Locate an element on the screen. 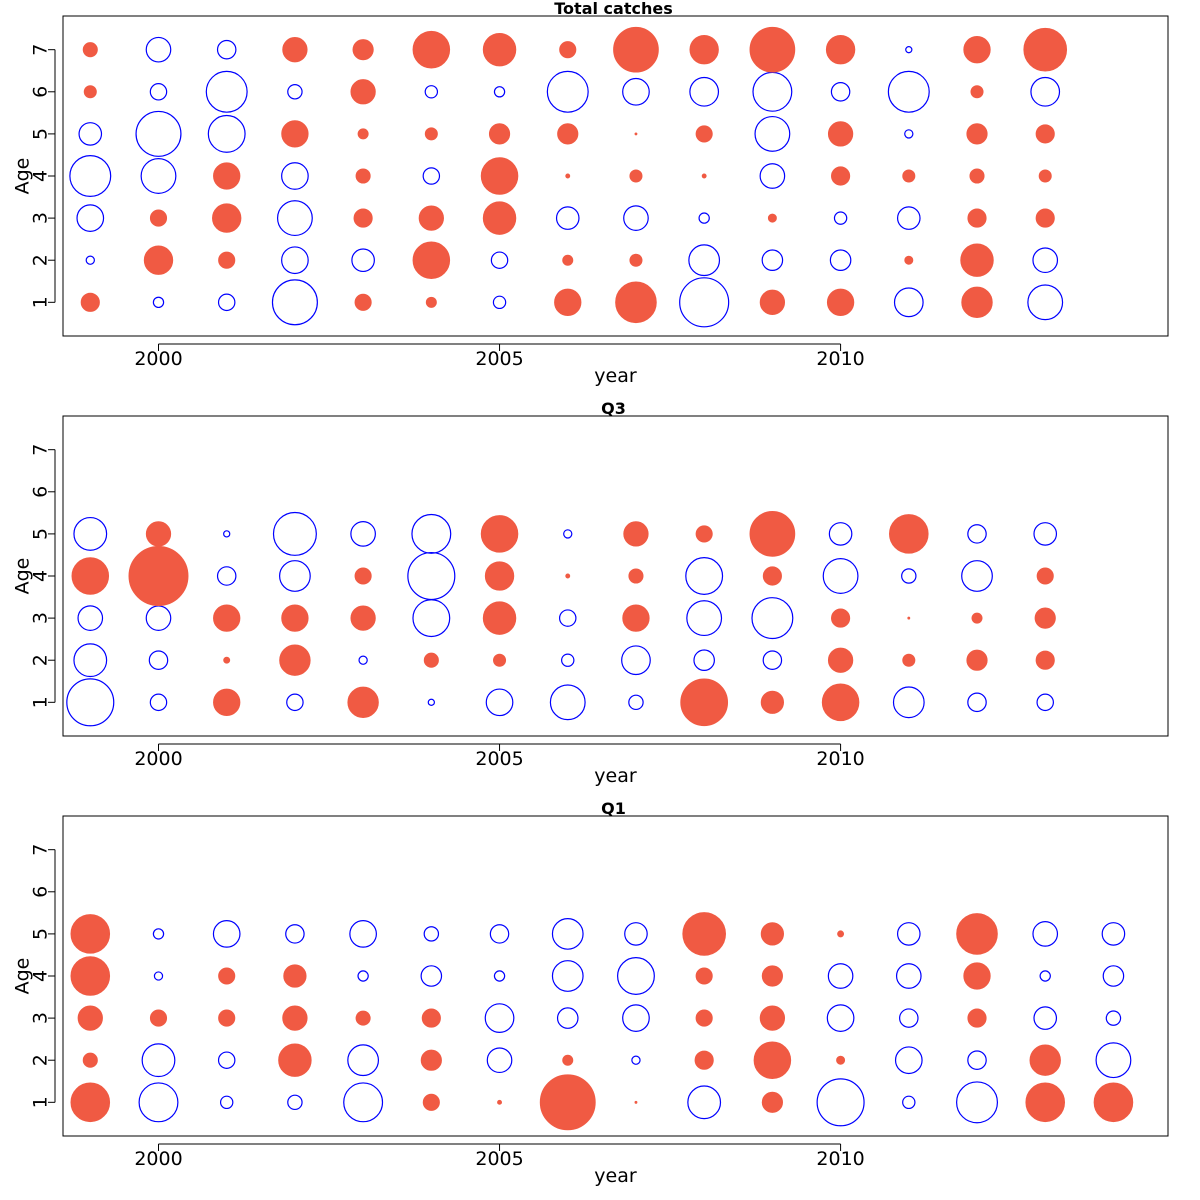  x-tick-label: 2000 is located at coordinates (158, 759).